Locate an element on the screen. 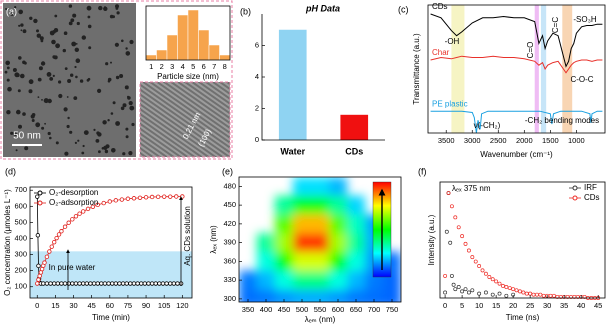  annotation: -OH is located at coordinates (452, 41).